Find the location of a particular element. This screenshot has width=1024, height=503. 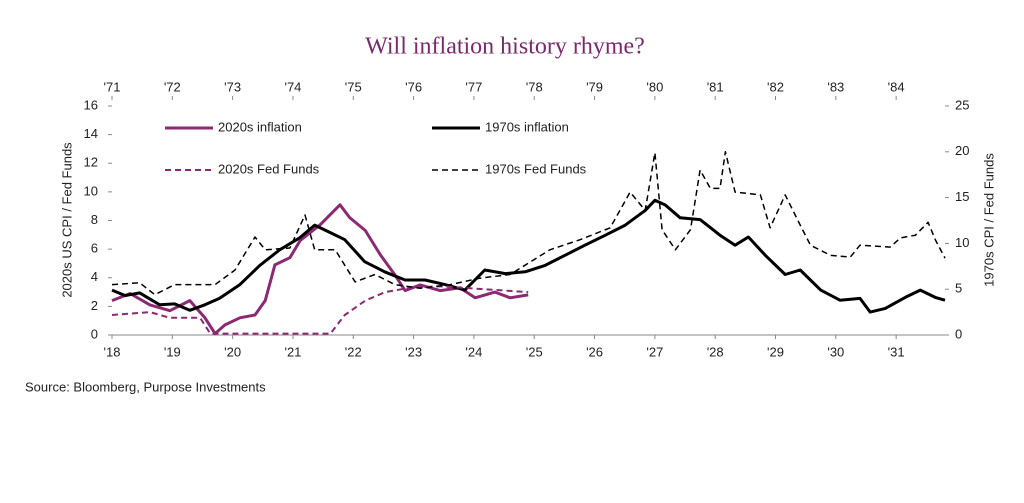

y2-tick-label: 0 is located at coordinates (958, 333).